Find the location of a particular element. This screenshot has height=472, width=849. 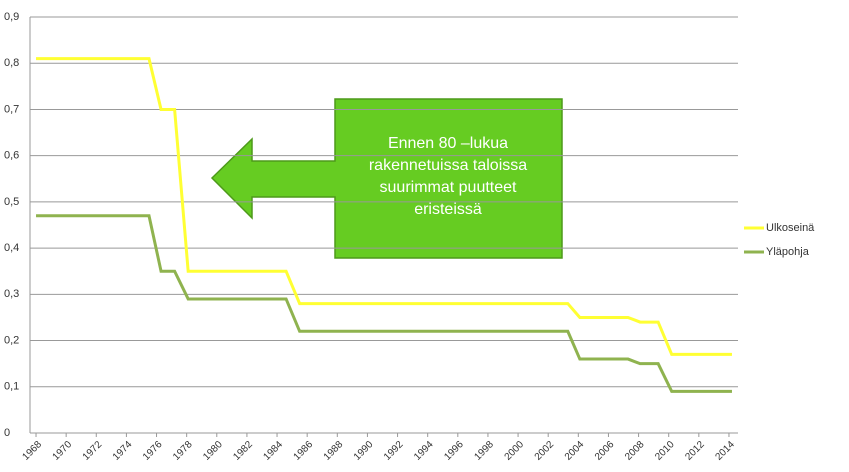

x-tick-label: 1988 is located at coordinates (334, 451).